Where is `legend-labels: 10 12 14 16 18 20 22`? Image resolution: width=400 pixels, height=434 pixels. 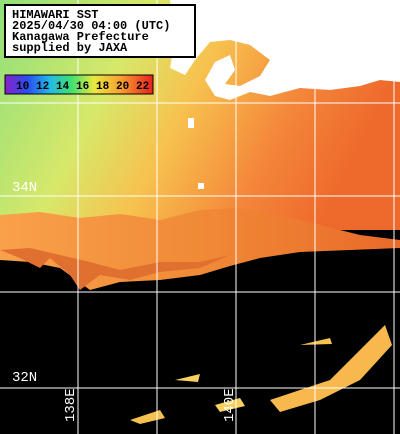 legend-labels: 10 12 14 16 18 20 22 is located at coordinates (82, 87).